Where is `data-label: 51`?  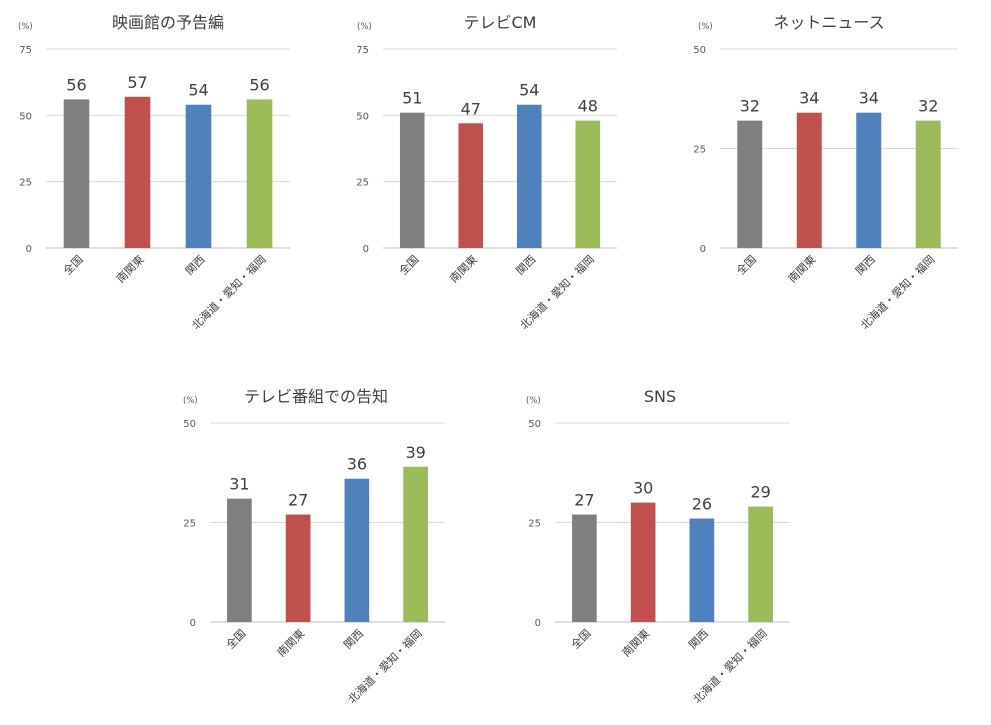
data-label: 51 is located at coordinates (412, 98).